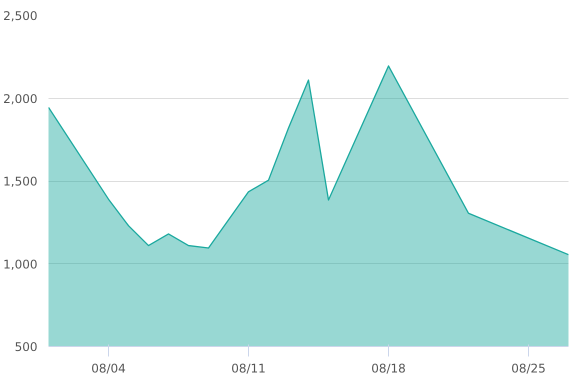 This screenshot has width=578, height=378. What do you see at coordinates (20, 264) in the screenshot?
I see `y-tick-label: 1,000` at bounding box center [20, 264].